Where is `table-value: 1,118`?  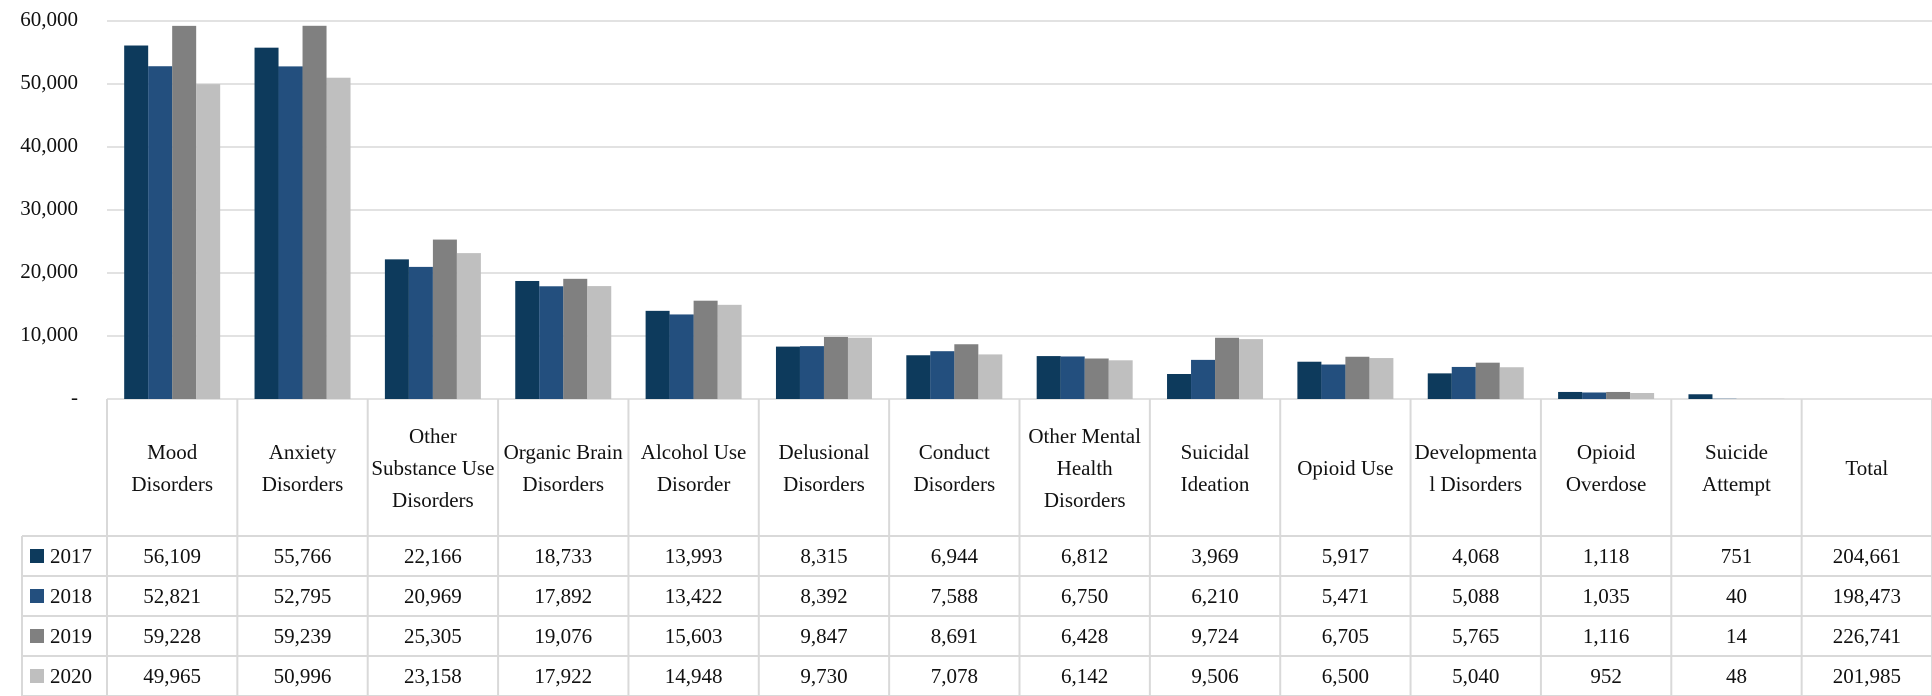 table-value: 1,118 is located at coordinates (1606, 556).